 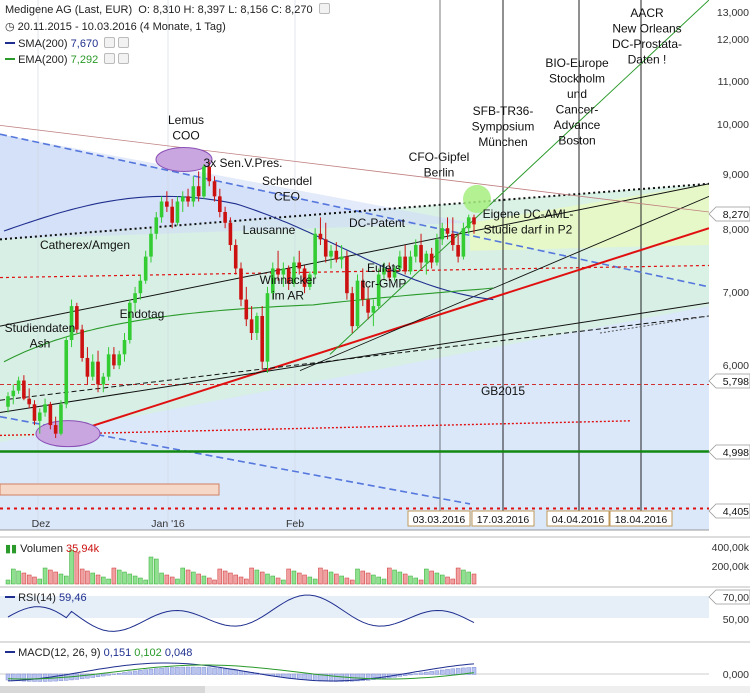 What do you see at coordinates (110, 42) in the screenshot?
I see `sma-settings-icon` at bounding box center [110, 42].